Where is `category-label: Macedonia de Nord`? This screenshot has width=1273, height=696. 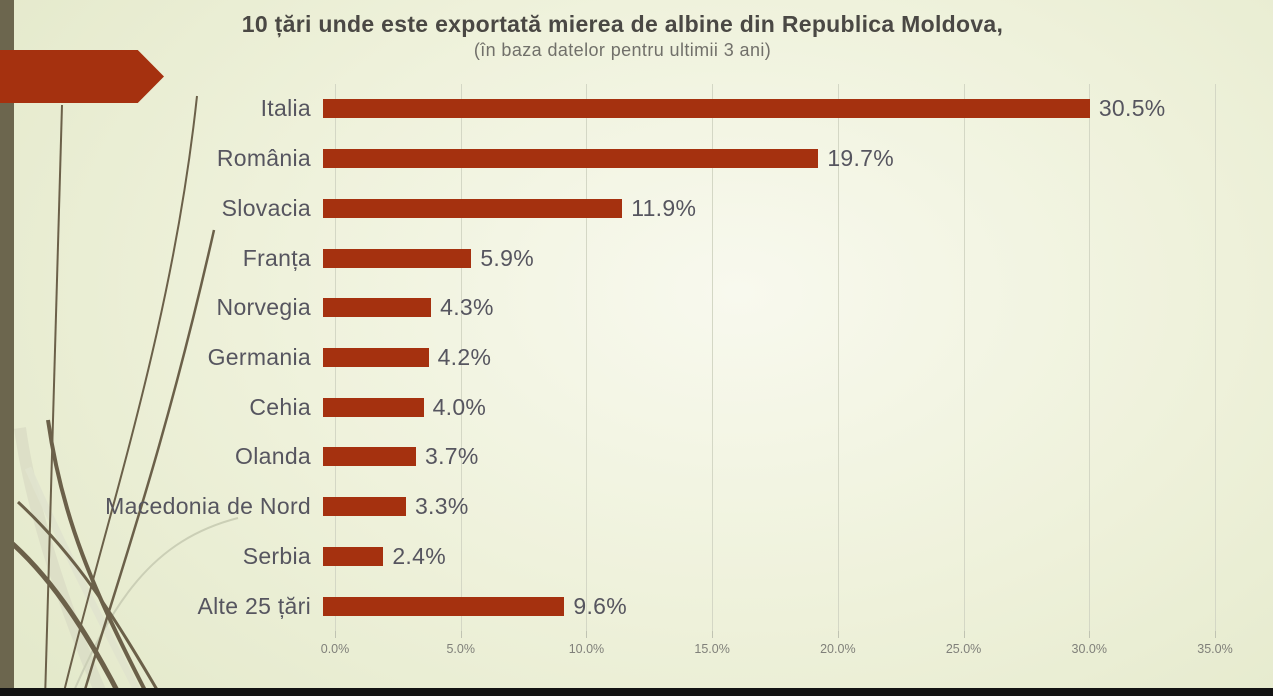 category-label: Macedonia de Nord is located at coordinates (208, 506).